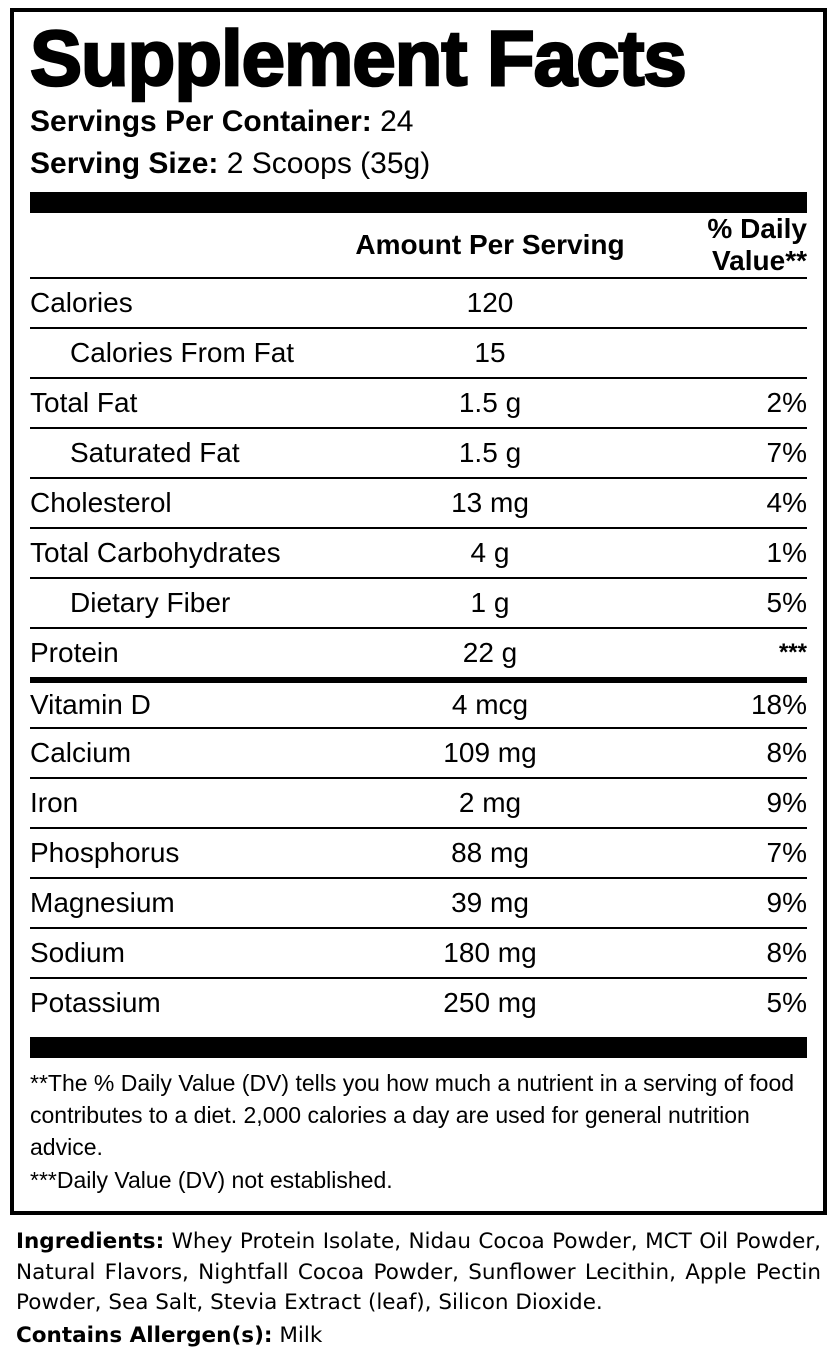  I want to click on table-row-potassium: Potassium 250 mg 5%, so click(418, 1002).